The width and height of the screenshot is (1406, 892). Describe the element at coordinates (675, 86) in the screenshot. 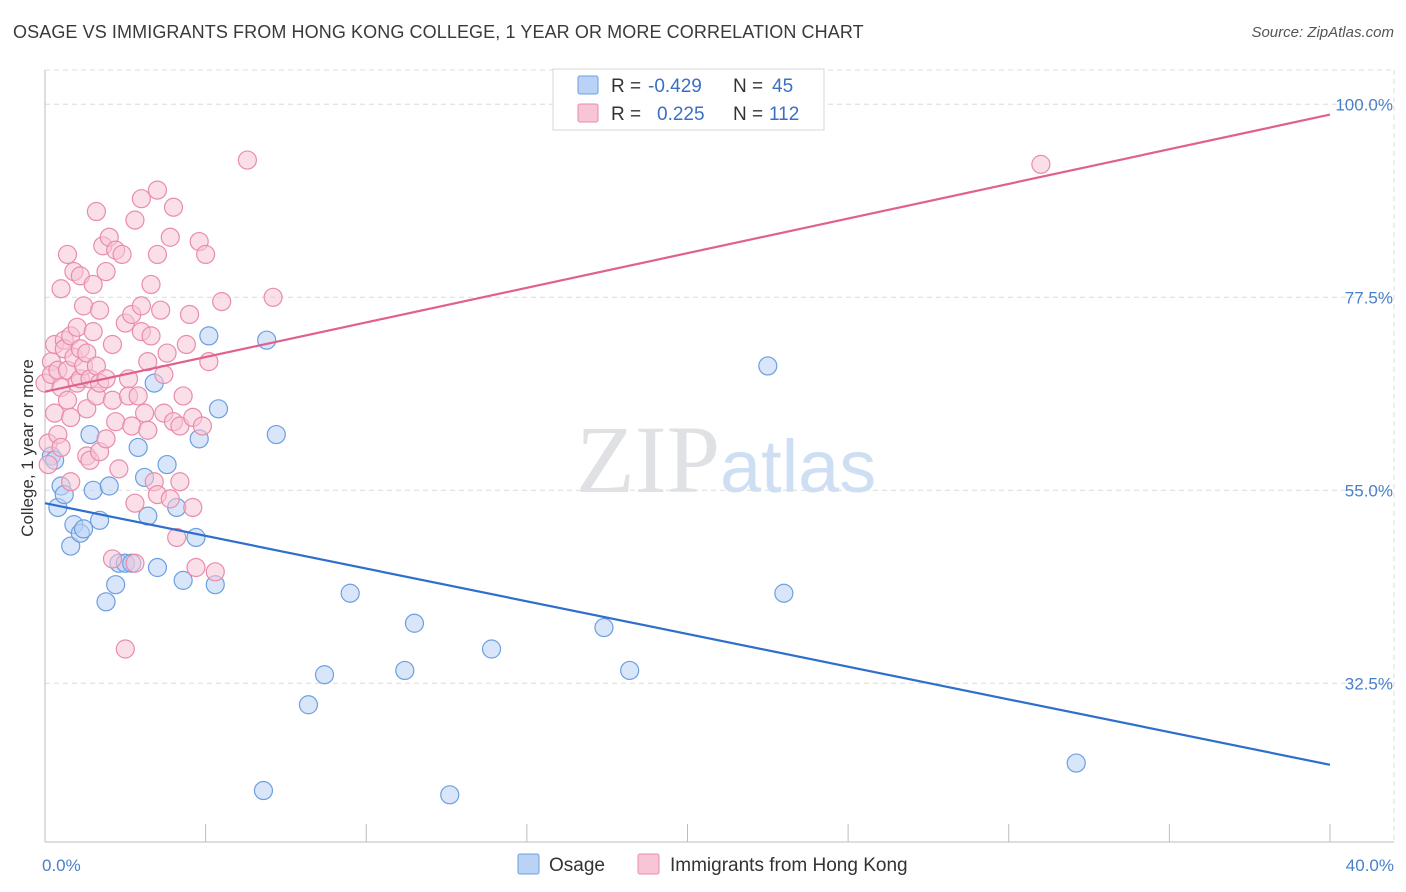

I see `legend-r-value-osage: -0.429` at that location.